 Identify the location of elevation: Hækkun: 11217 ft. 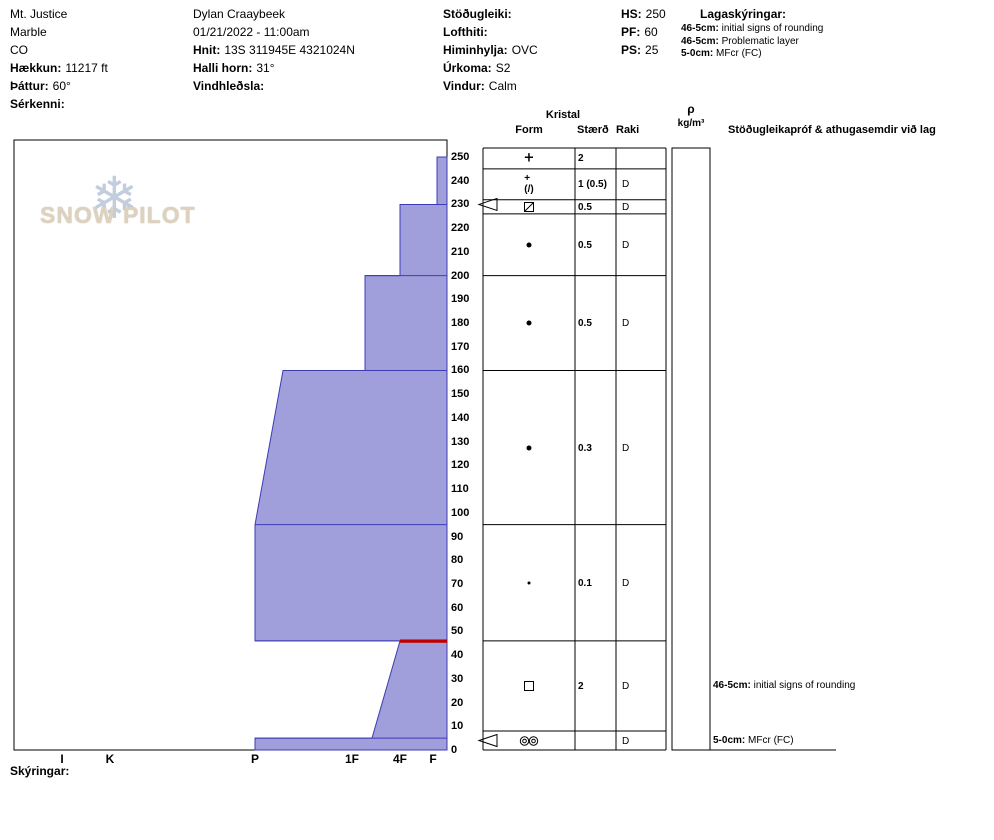
(59, 68).